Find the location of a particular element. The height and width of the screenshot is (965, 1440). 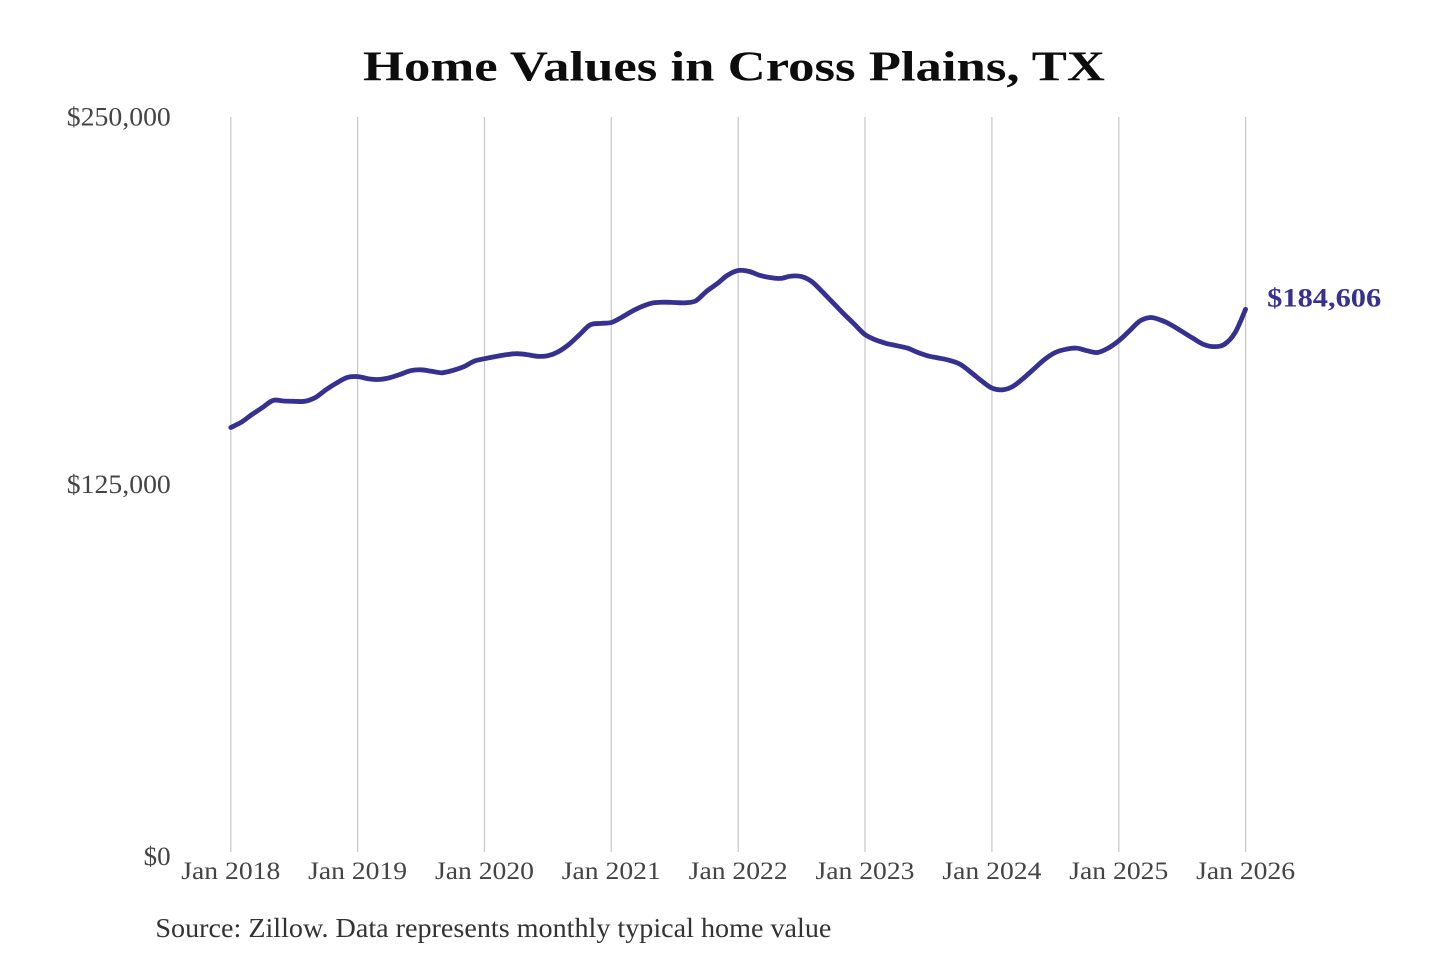

svg-text: Jan 2022 is located at coordinates (738, 871).